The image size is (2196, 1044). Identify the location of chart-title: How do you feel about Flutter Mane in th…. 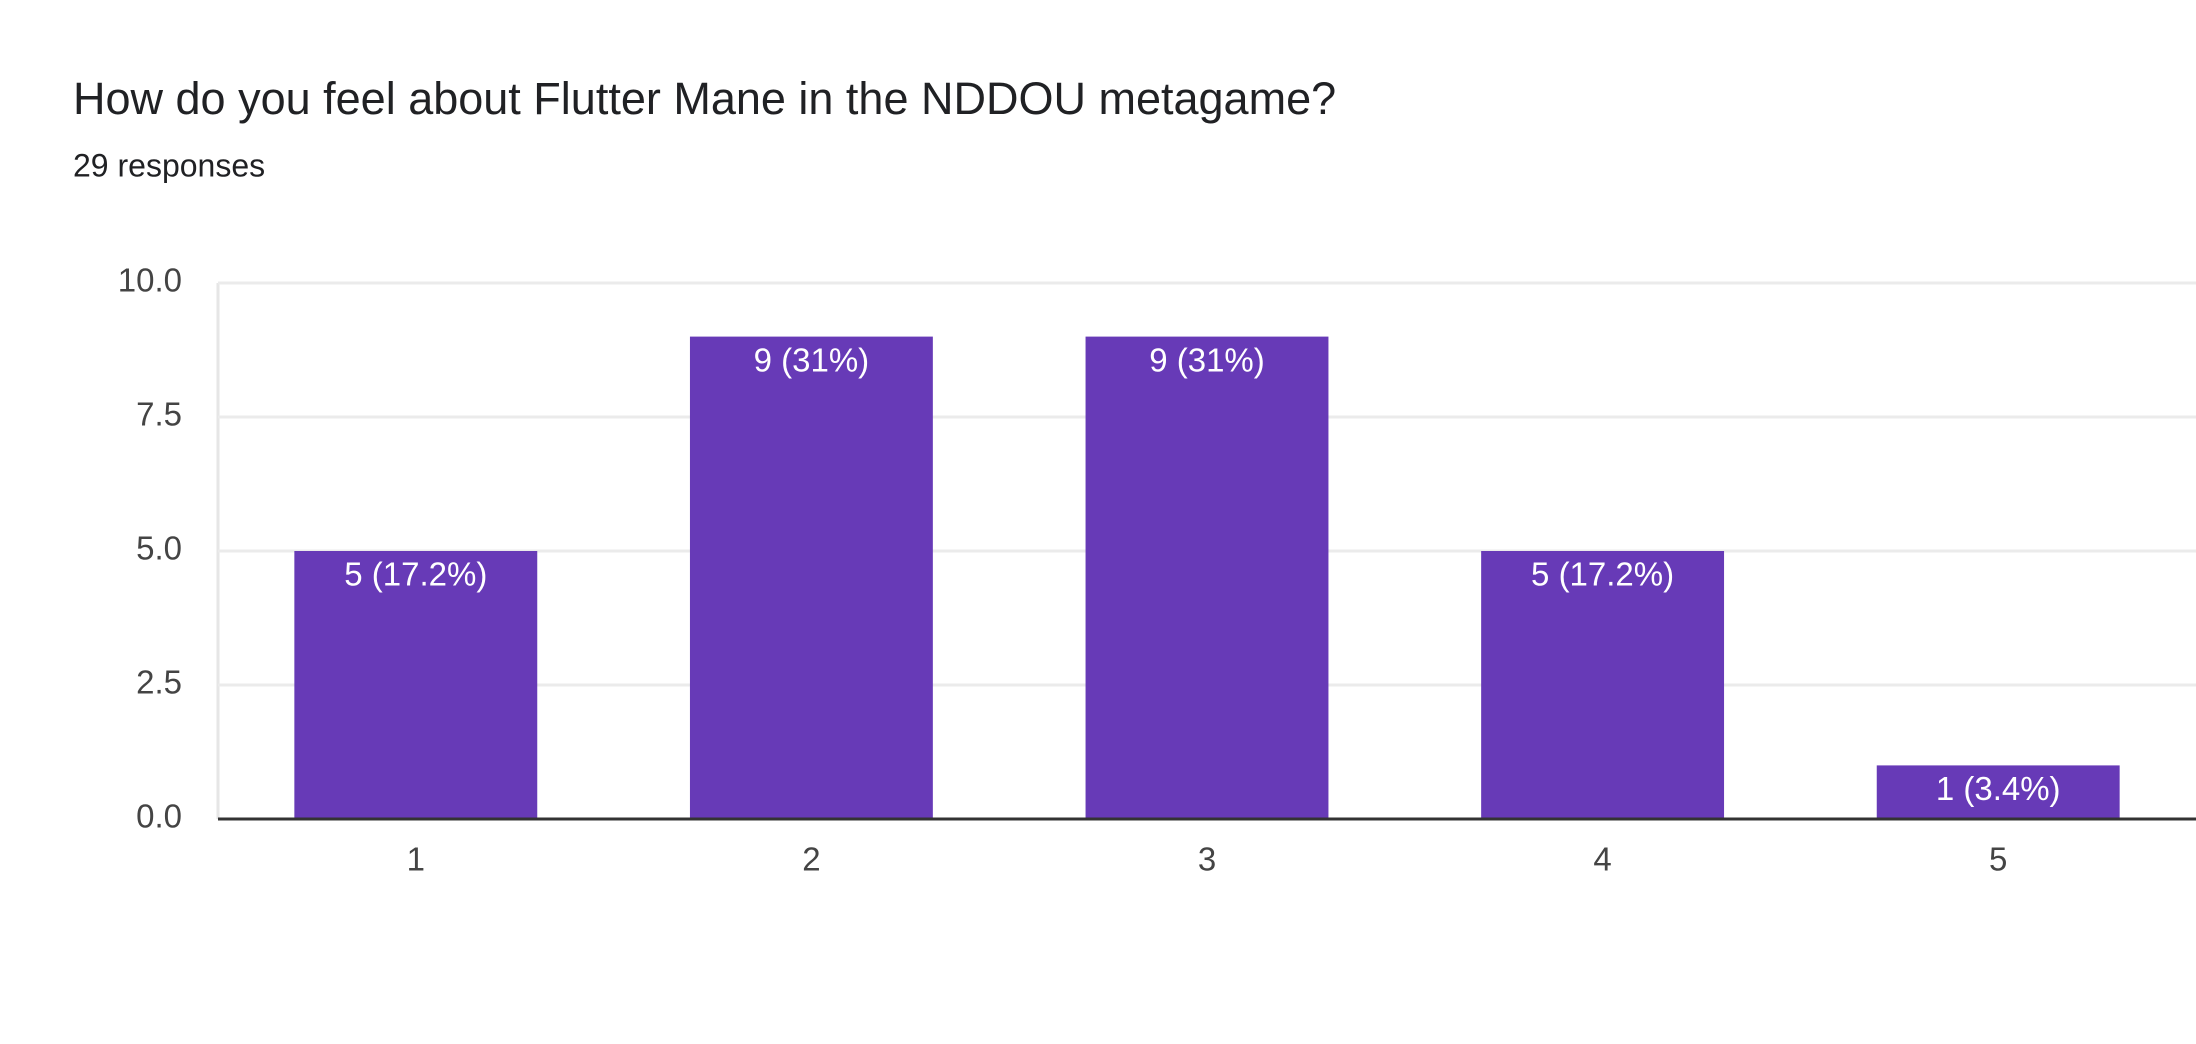
(704, 98).